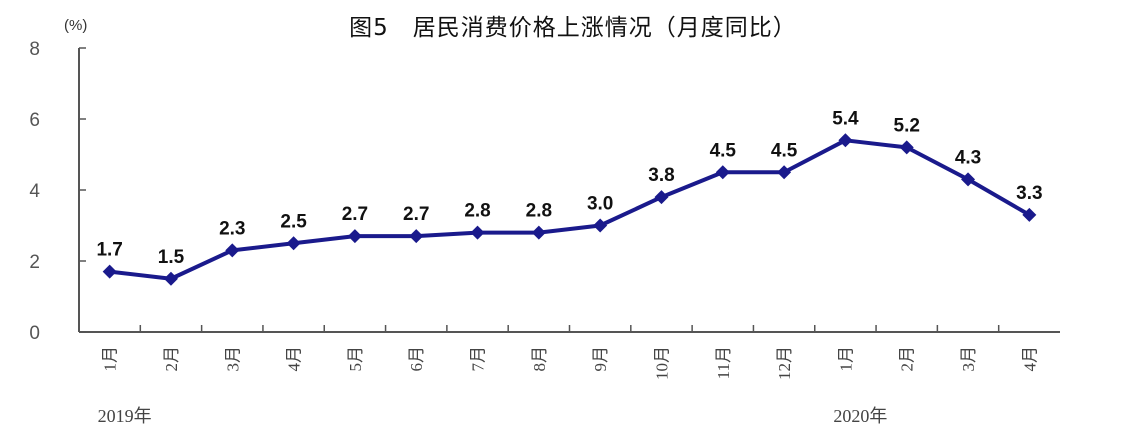  Describe the element at coordinates (661, 363) in the screenshot. I see `x-tick-label: 10月` at that location.